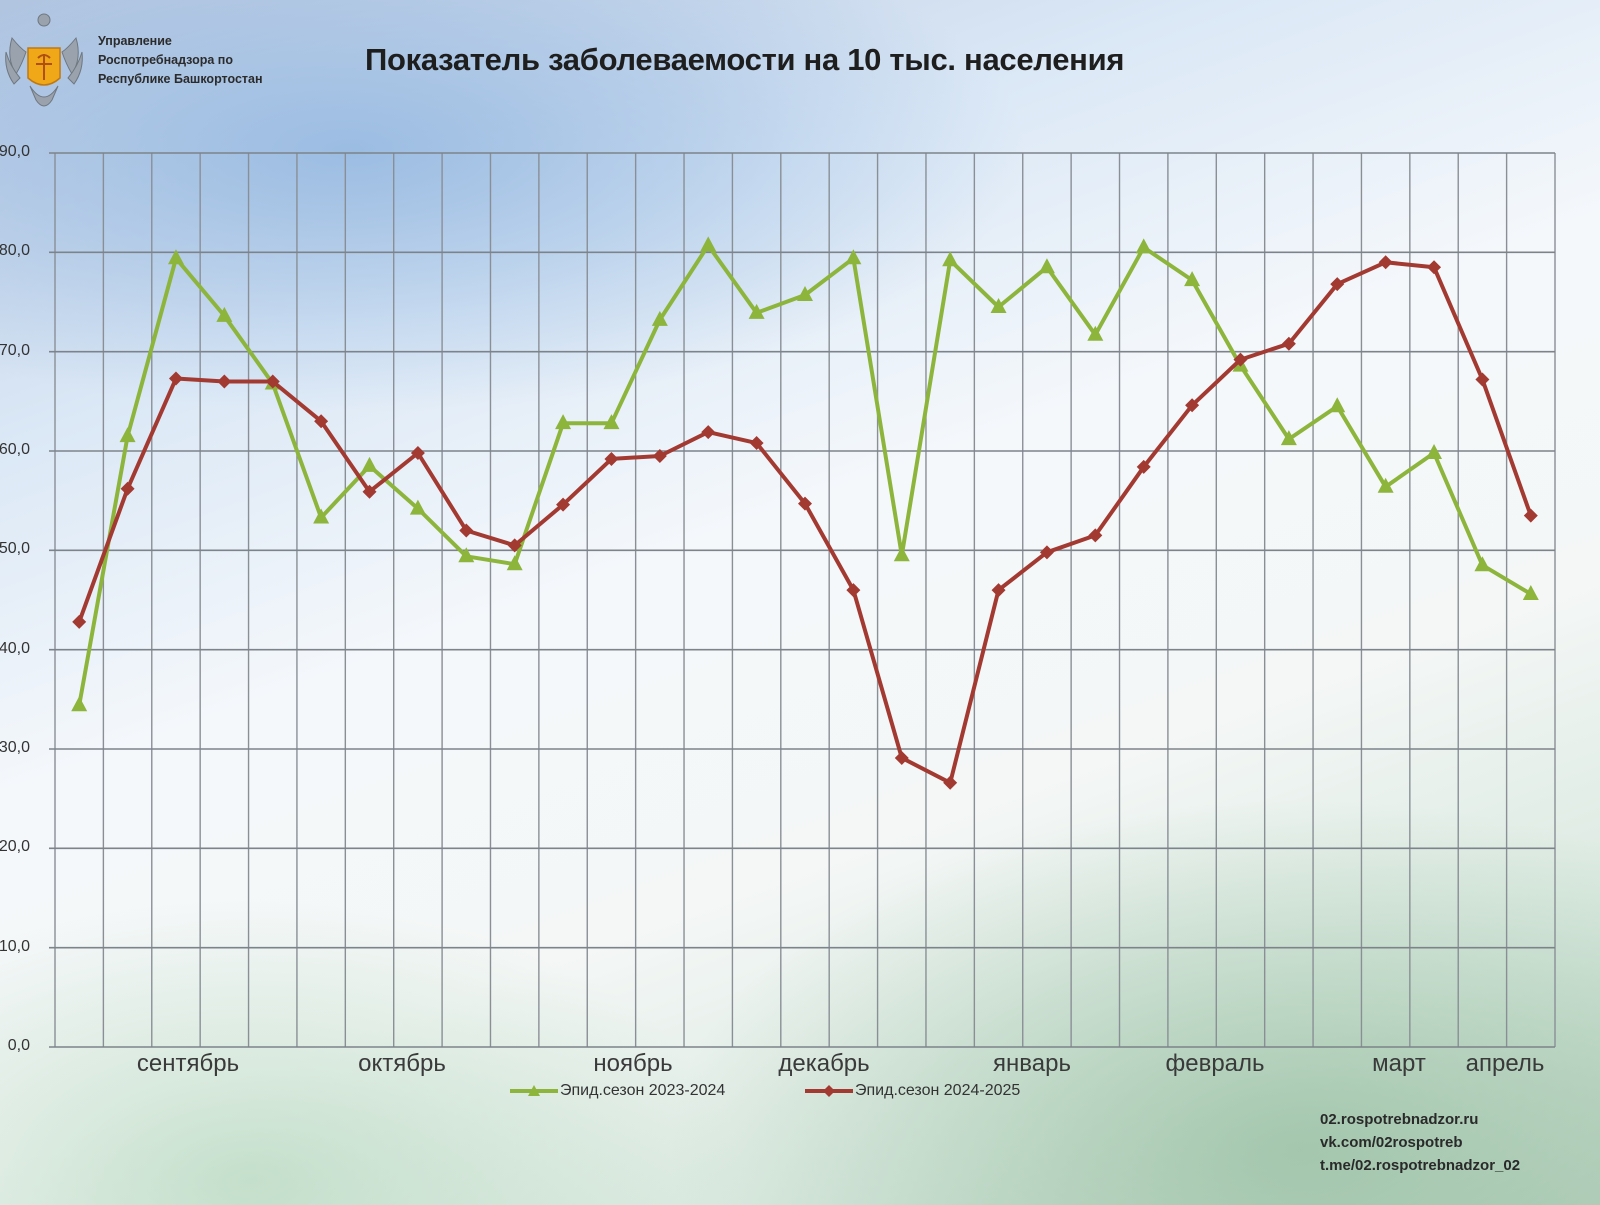 The height and width of the screenshot is (1205, 1600). I want to click on y-tick-label: 10,0, so click(15, 946).